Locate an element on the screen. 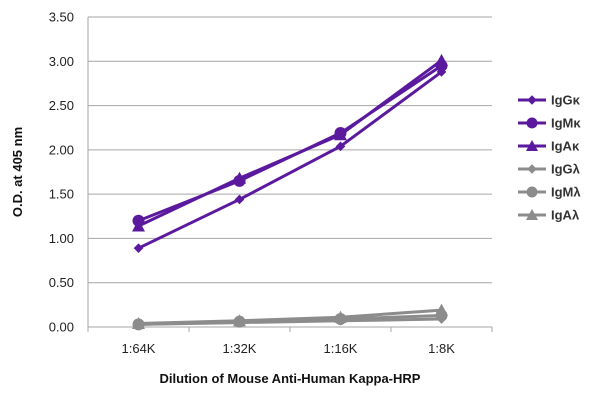 The width and height of the screenshot is (600, 405). legend-item: IgMκ is located at coordinates (549, 123).